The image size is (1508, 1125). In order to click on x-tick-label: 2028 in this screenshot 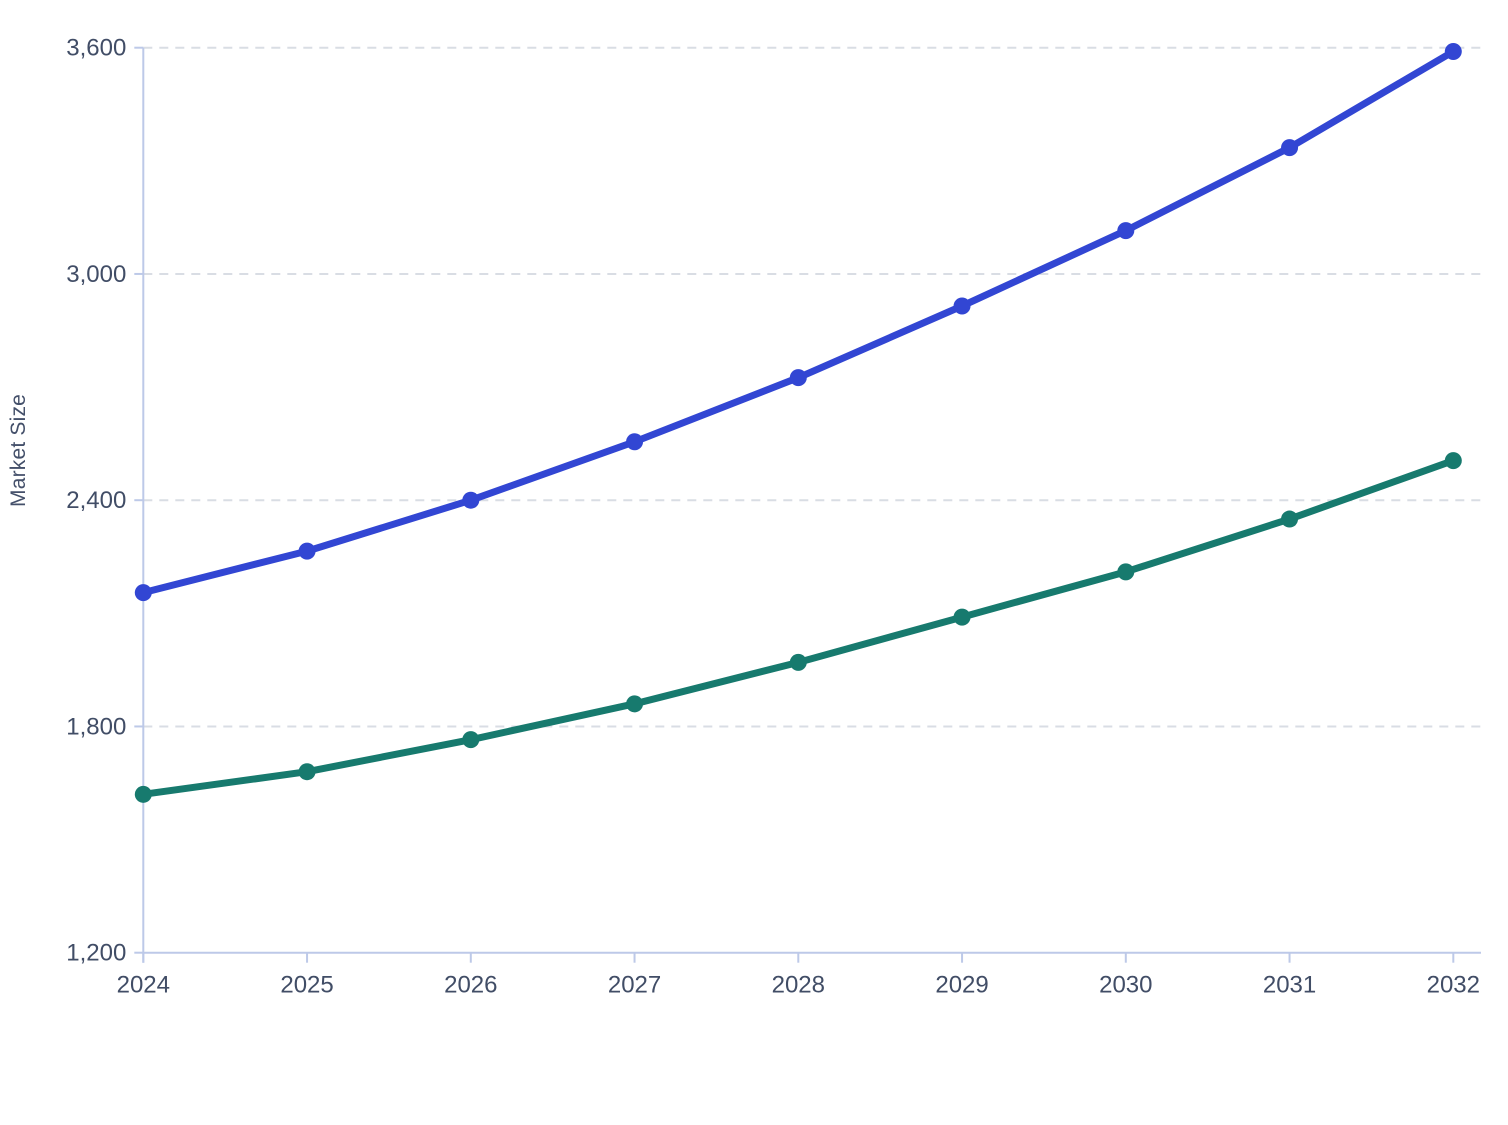, I will do `click(798, 985)`.